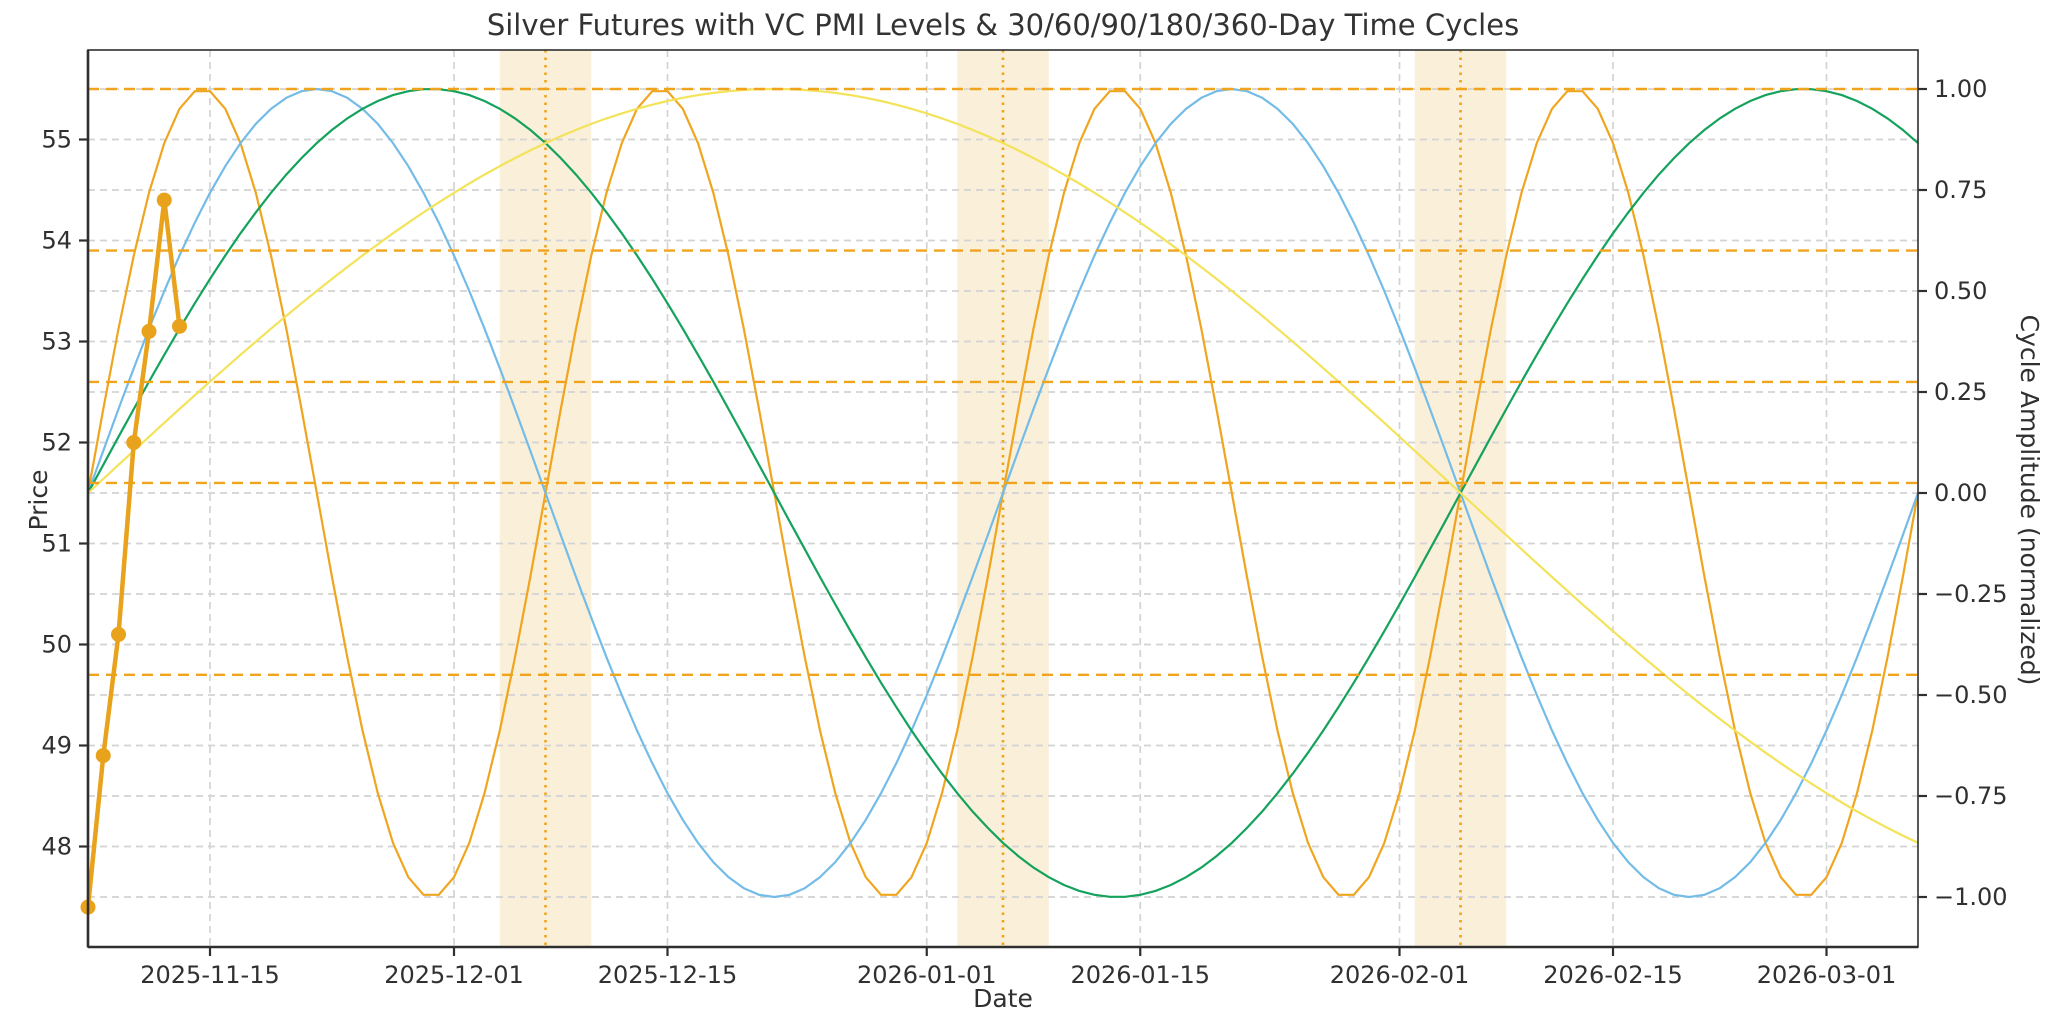  What do you see at coordinates (1971, 897) in the screenshot?
I see `y-right-tick-label: −1.00` at bounding box center [1971, 897].